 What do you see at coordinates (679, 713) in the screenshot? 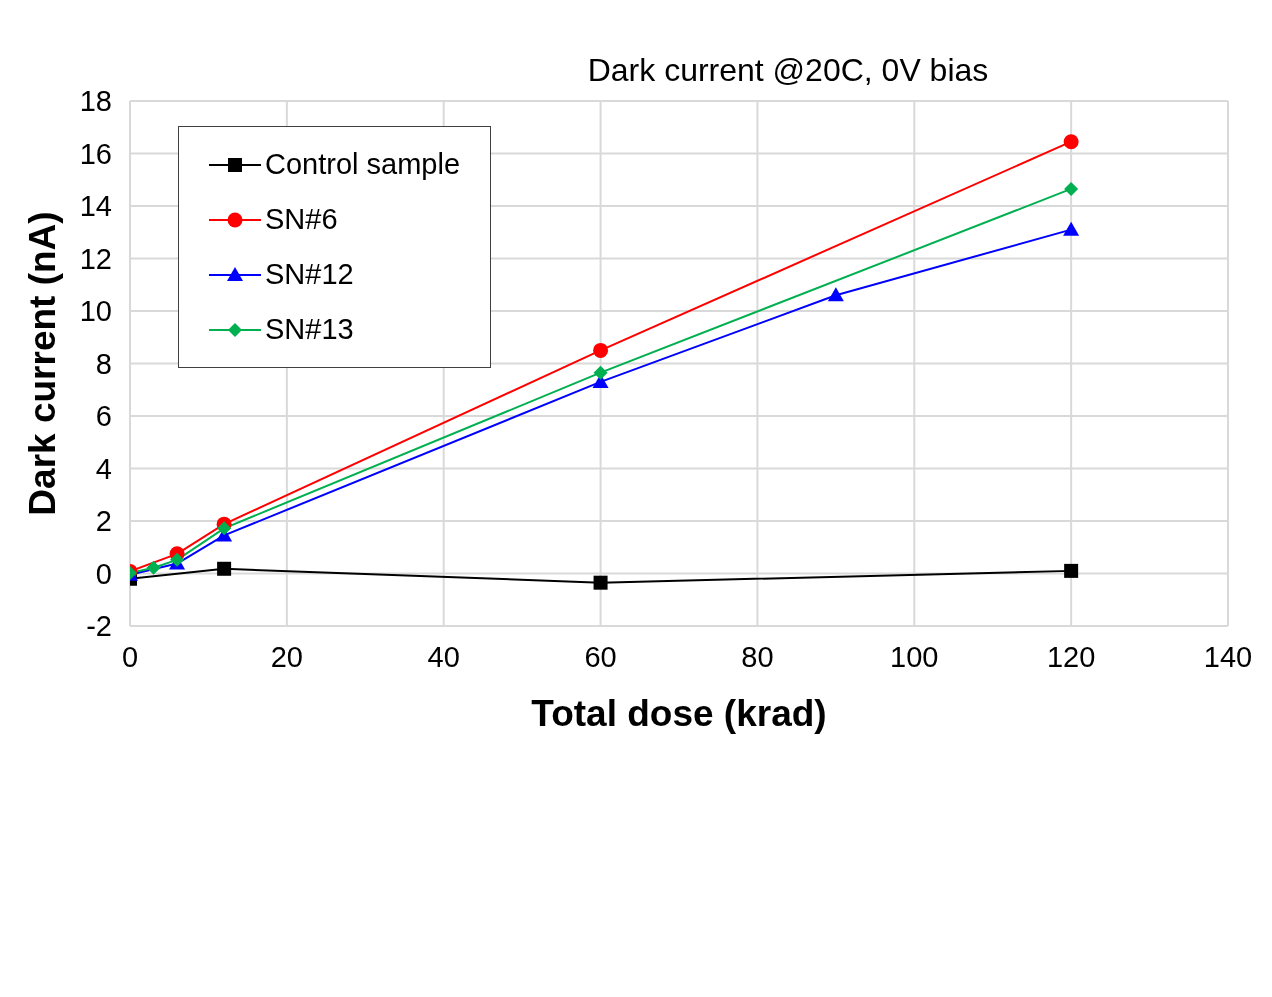
I see `x-axis-title: Total dose (krad)` at bounding box center [679, 713].